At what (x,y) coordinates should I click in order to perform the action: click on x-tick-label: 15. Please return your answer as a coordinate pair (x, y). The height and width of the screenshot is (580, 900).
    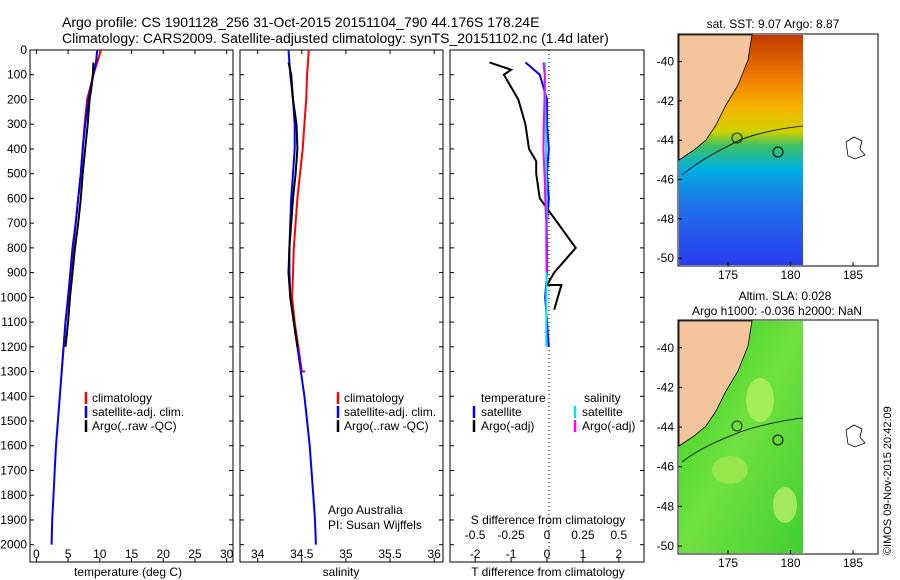
    Looking at the image, I should click on (132, 554).